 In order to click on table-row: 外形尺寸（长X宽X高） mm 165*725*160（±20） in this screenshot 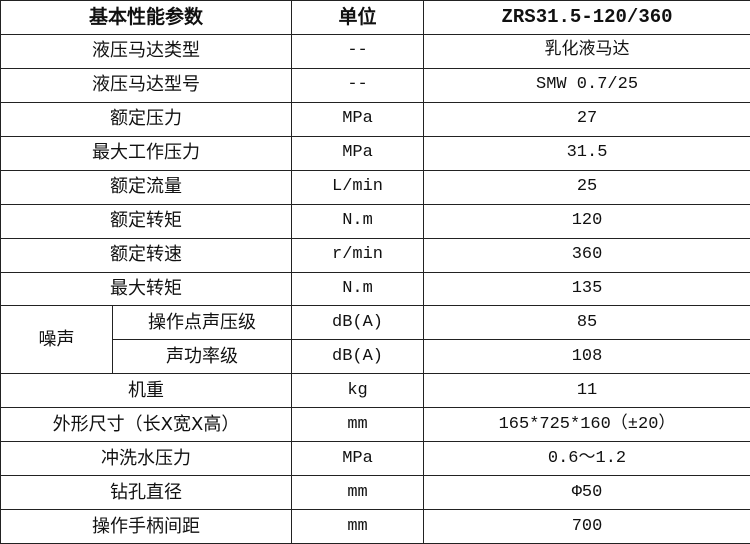, I will do `click(375, 425)`.